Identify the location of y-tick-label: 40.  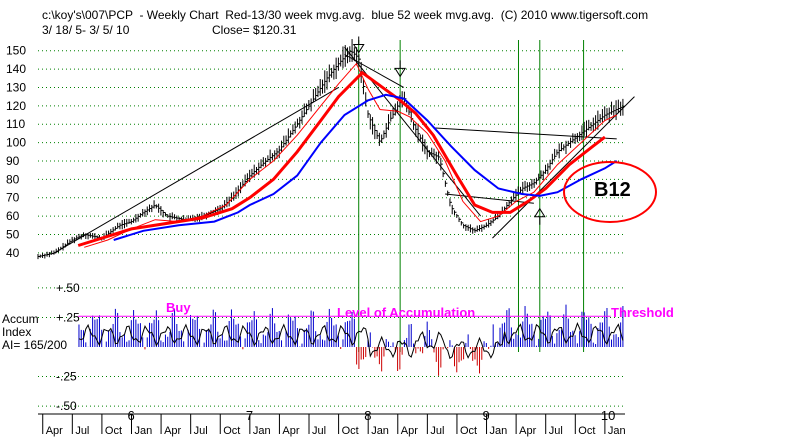
(13, 253).